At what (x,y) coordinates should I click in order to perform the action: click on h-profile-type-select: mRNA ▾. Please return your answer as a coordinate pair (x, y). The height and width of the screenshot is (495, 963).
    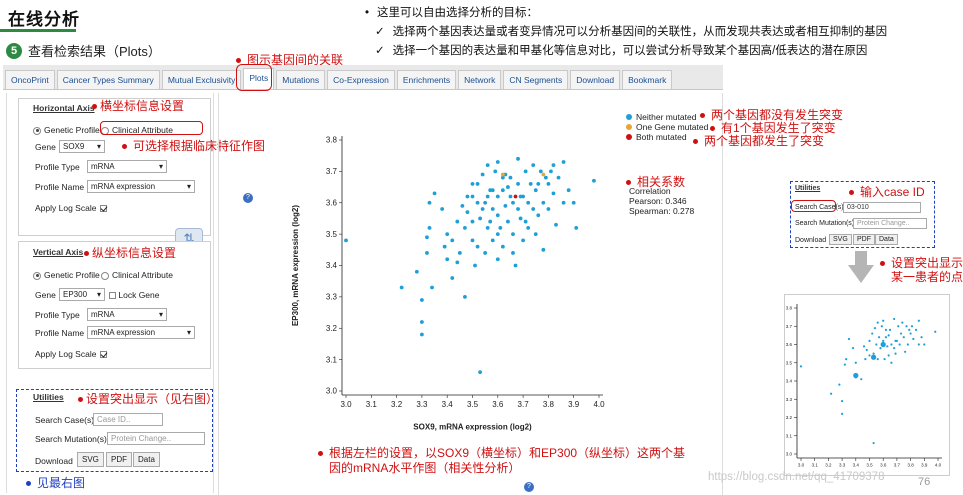
    Looking at the image, I should click on (127, 166).